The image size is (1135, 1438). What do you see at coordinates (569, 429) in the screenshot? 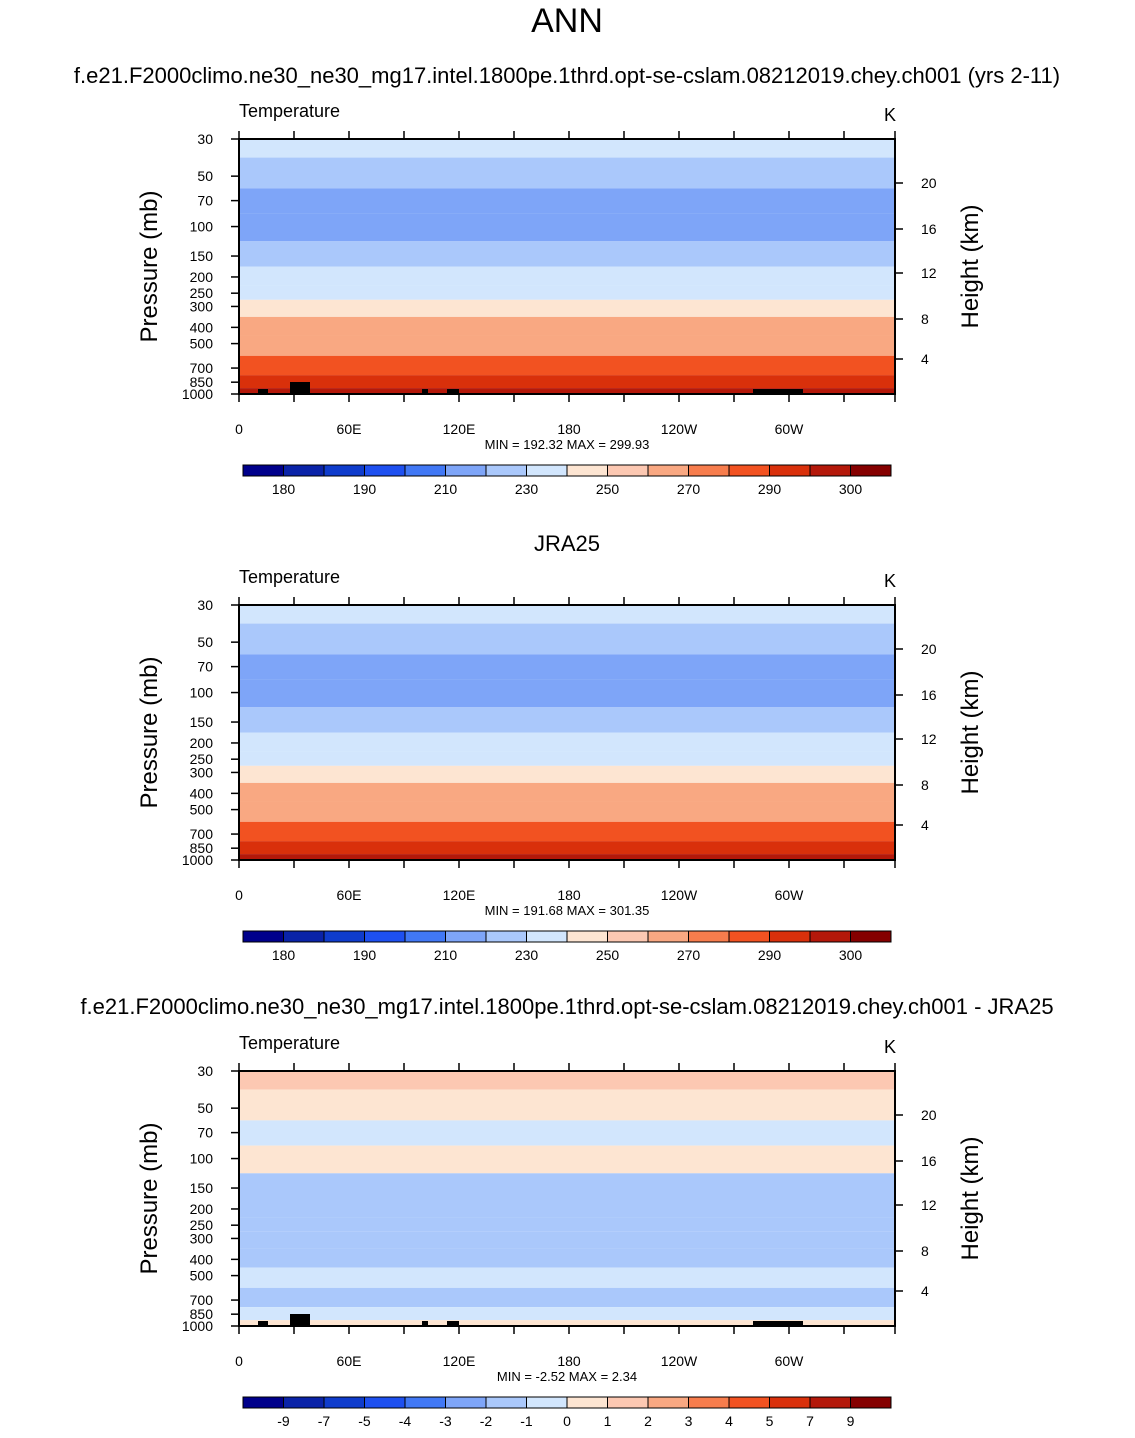
I see `x-tick-label: 180` at bounding box center [569, 429].